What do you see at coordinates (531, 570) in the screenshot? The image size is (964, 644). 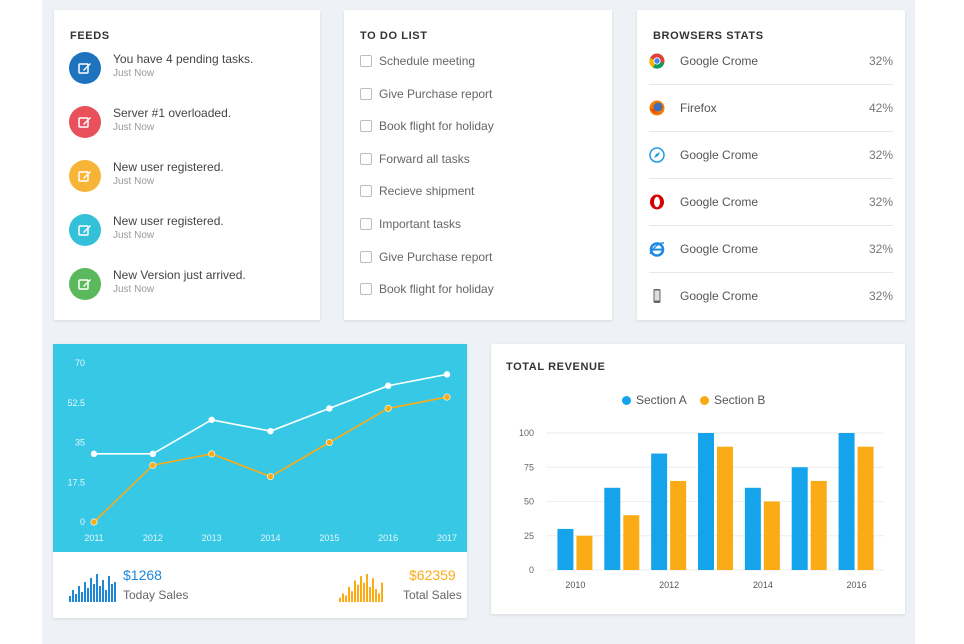 I see `bar-y-tick: 0` at bounding box center [531, 570].